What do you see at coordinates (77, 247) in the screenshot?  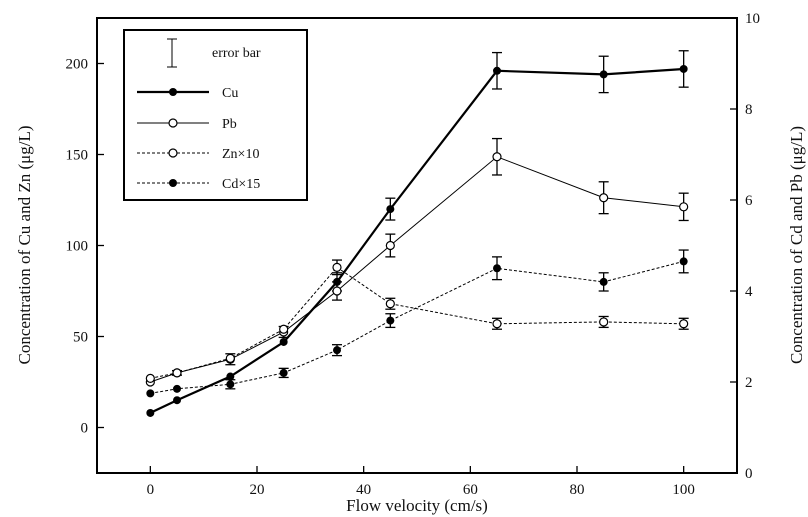 I see `y-left-tick-label: 100` at bounding box center [77, 247].